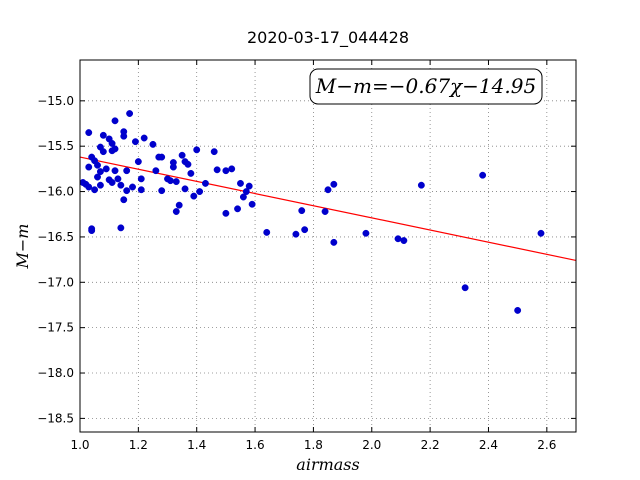 The width and height of the screenshot is (640, 480). Describe the element at coordinates (328, 38) in the screenshot. I see `chart-title: 2020-03-17_044428` at that location.